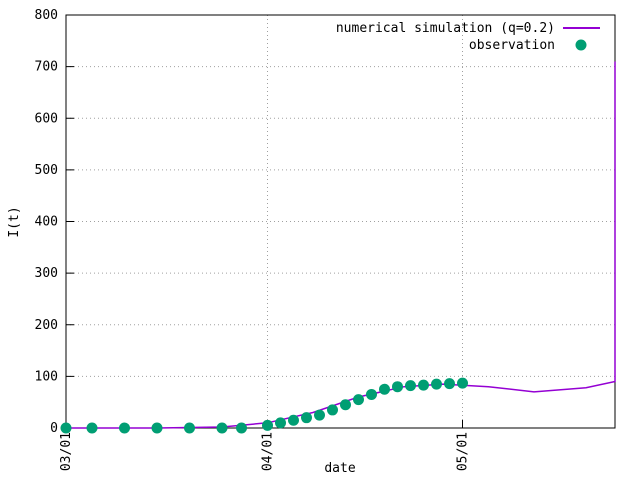  Describe the element at coordinates (46, 118) in the screenshot. I see `y-tick-label: 600` at that location.